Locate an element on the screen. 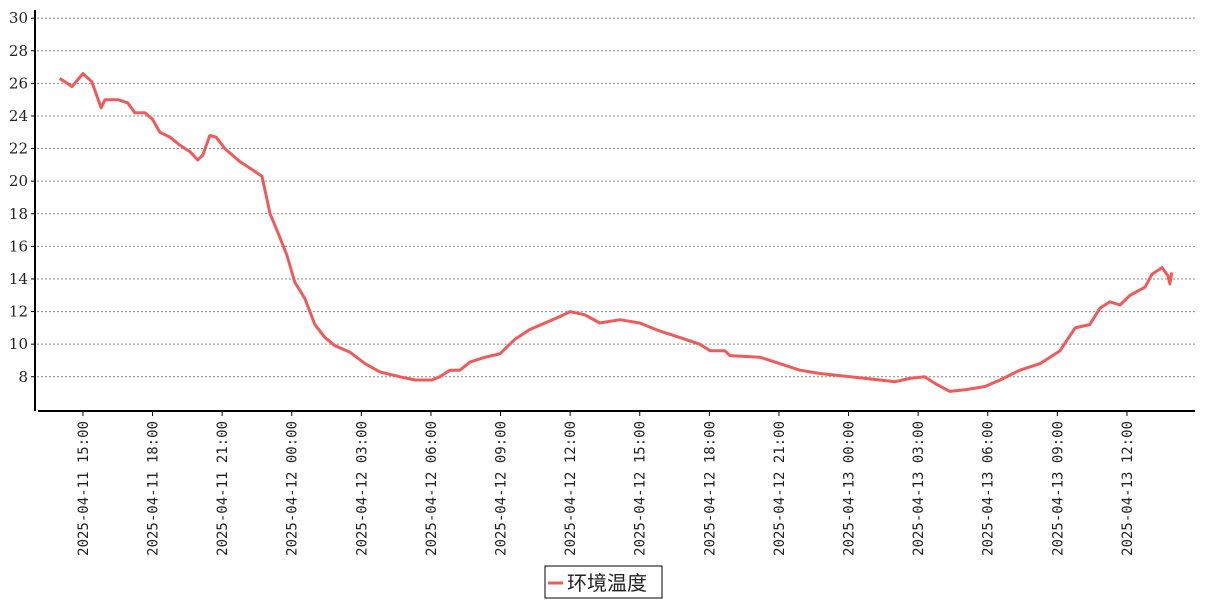 The height and width of the screenshot is (600, 1207). y-tick-label: 26 is located at coordinates (18, 83).